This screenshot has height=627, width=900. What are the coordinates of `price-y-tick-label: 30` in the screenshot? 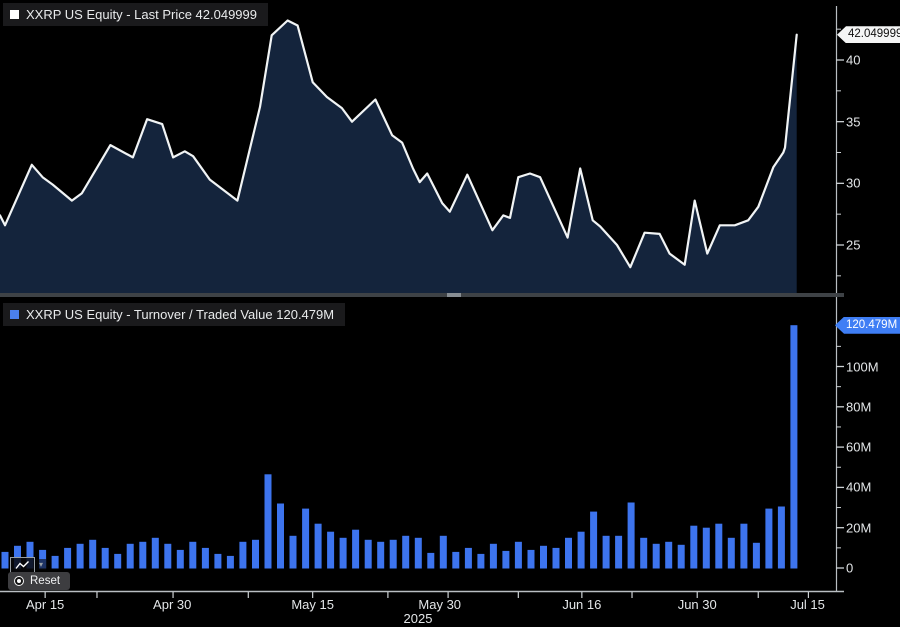 It's located at (853, 183).